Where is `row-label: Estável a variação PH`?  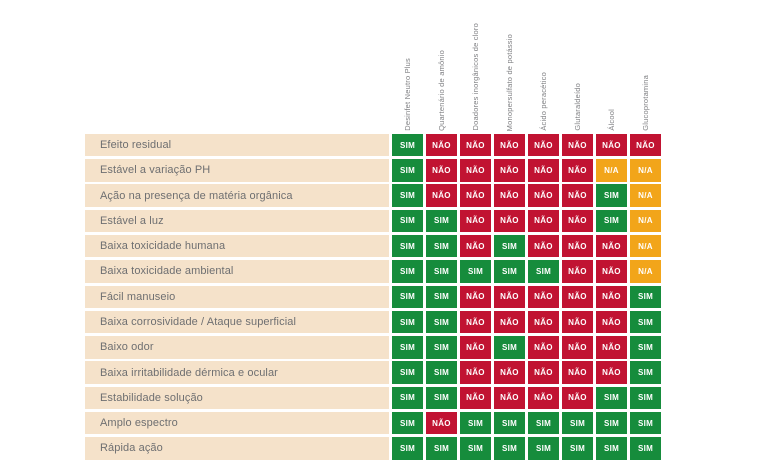 row-label: Estável a variação PH is located at coordinates (237, 170).